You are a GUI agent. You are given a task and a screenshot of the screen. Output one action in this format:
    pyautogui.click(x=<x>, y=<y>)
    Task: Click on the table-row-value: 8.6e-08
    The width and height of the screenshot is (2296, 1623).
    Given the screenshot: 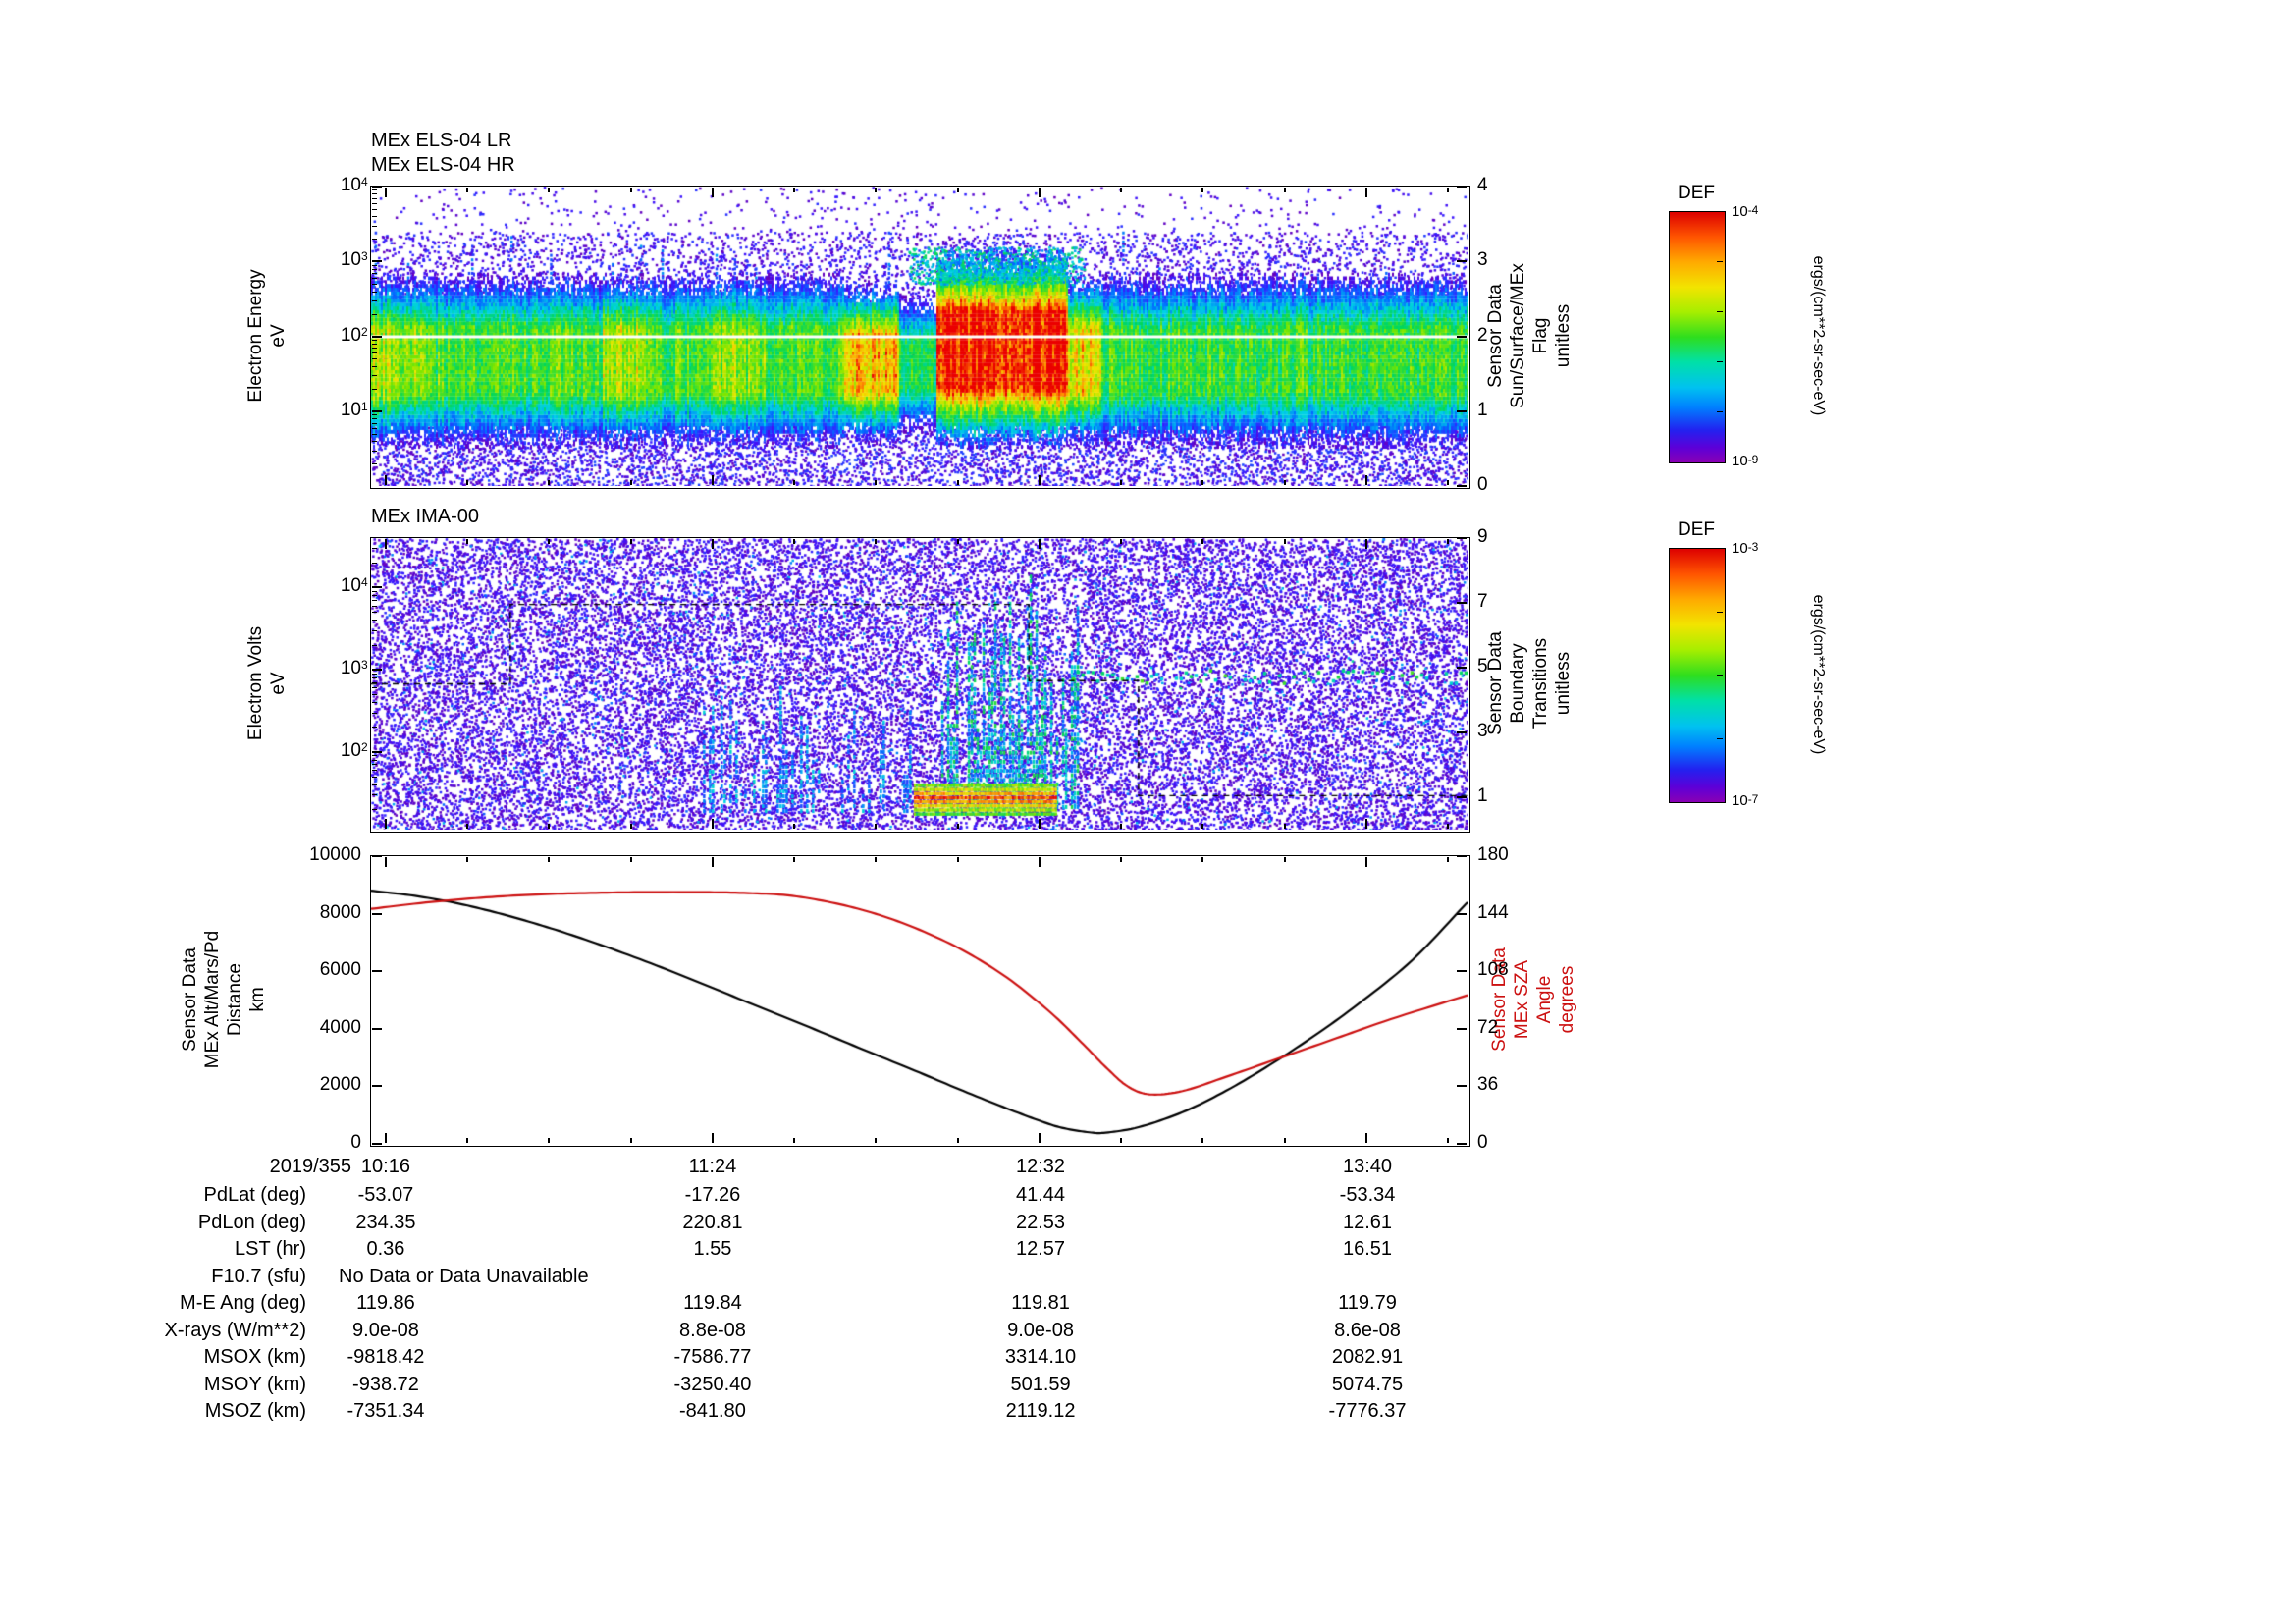 What is the action you would take?
    pyautogui.click(x=1367, y=1330)
    